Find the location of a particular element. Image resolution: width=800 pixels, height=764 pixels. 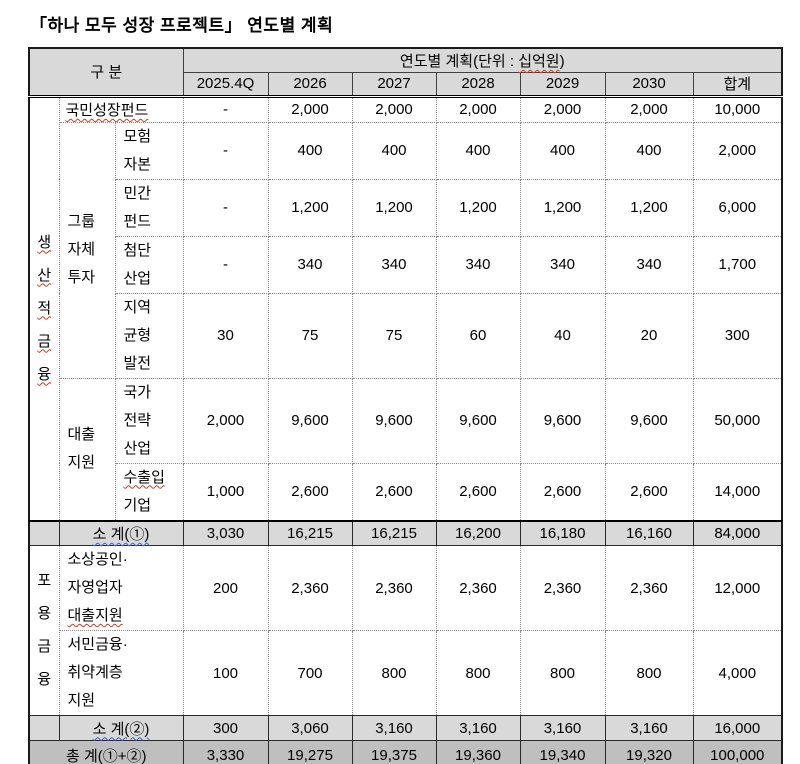

row-label-line: 취약계층 is located at coordinates (95, 672).